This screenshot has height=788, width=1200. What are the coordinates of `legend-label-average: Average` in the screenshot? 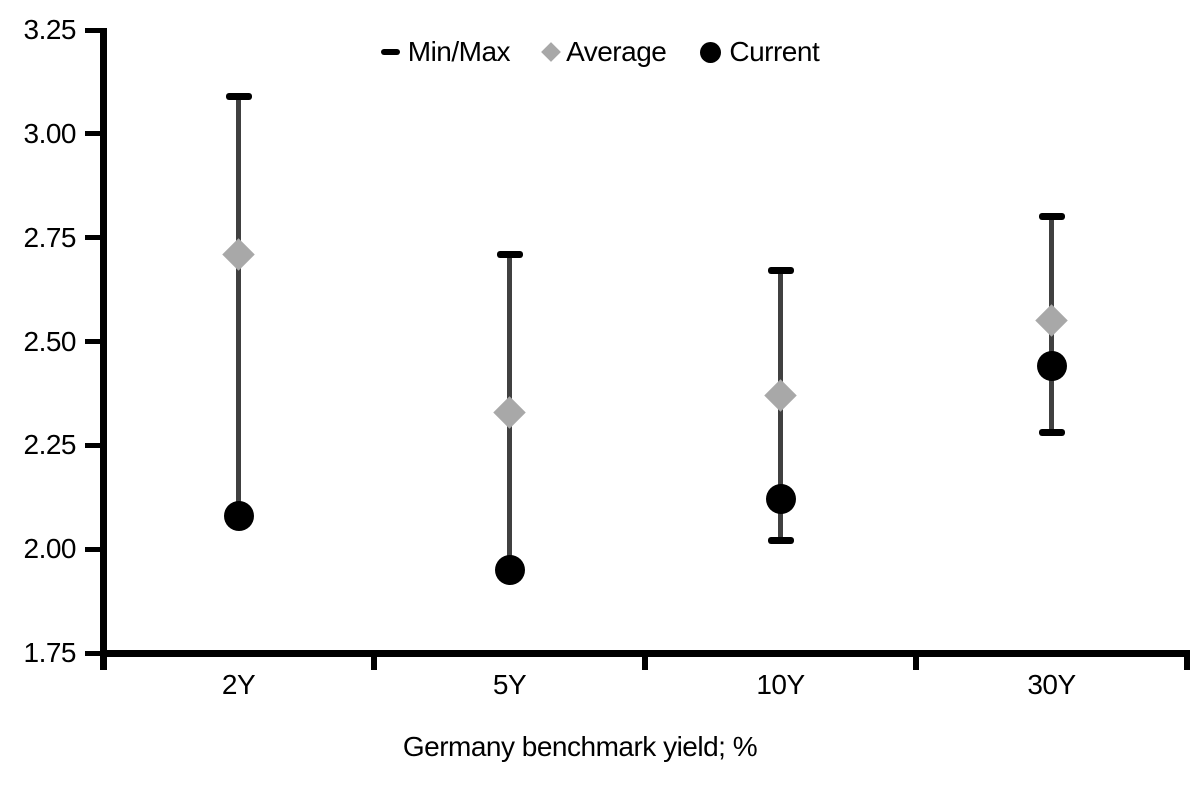 It's located at (616, 51).